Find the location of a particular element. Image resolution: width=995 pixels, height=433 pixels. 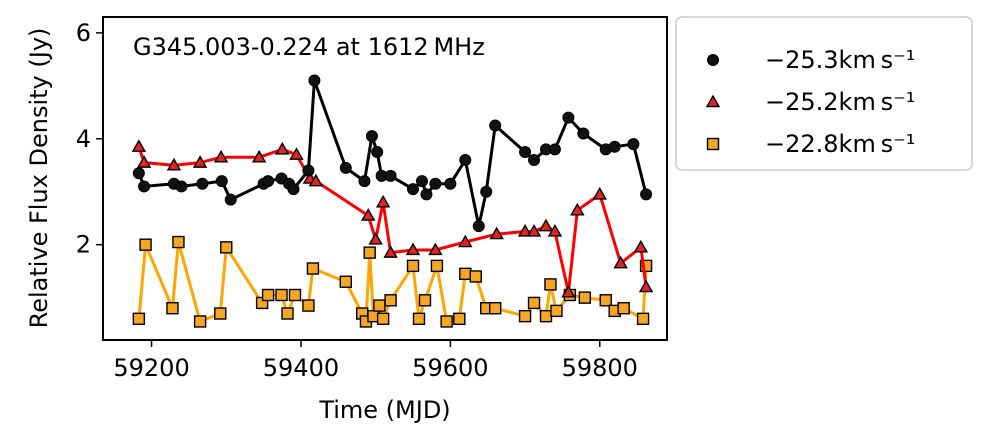

legend: −25.3km s⁻¹ −25.2km s⁻¹ −22.8km s⁻¹ is located at coordinates (824, 93).